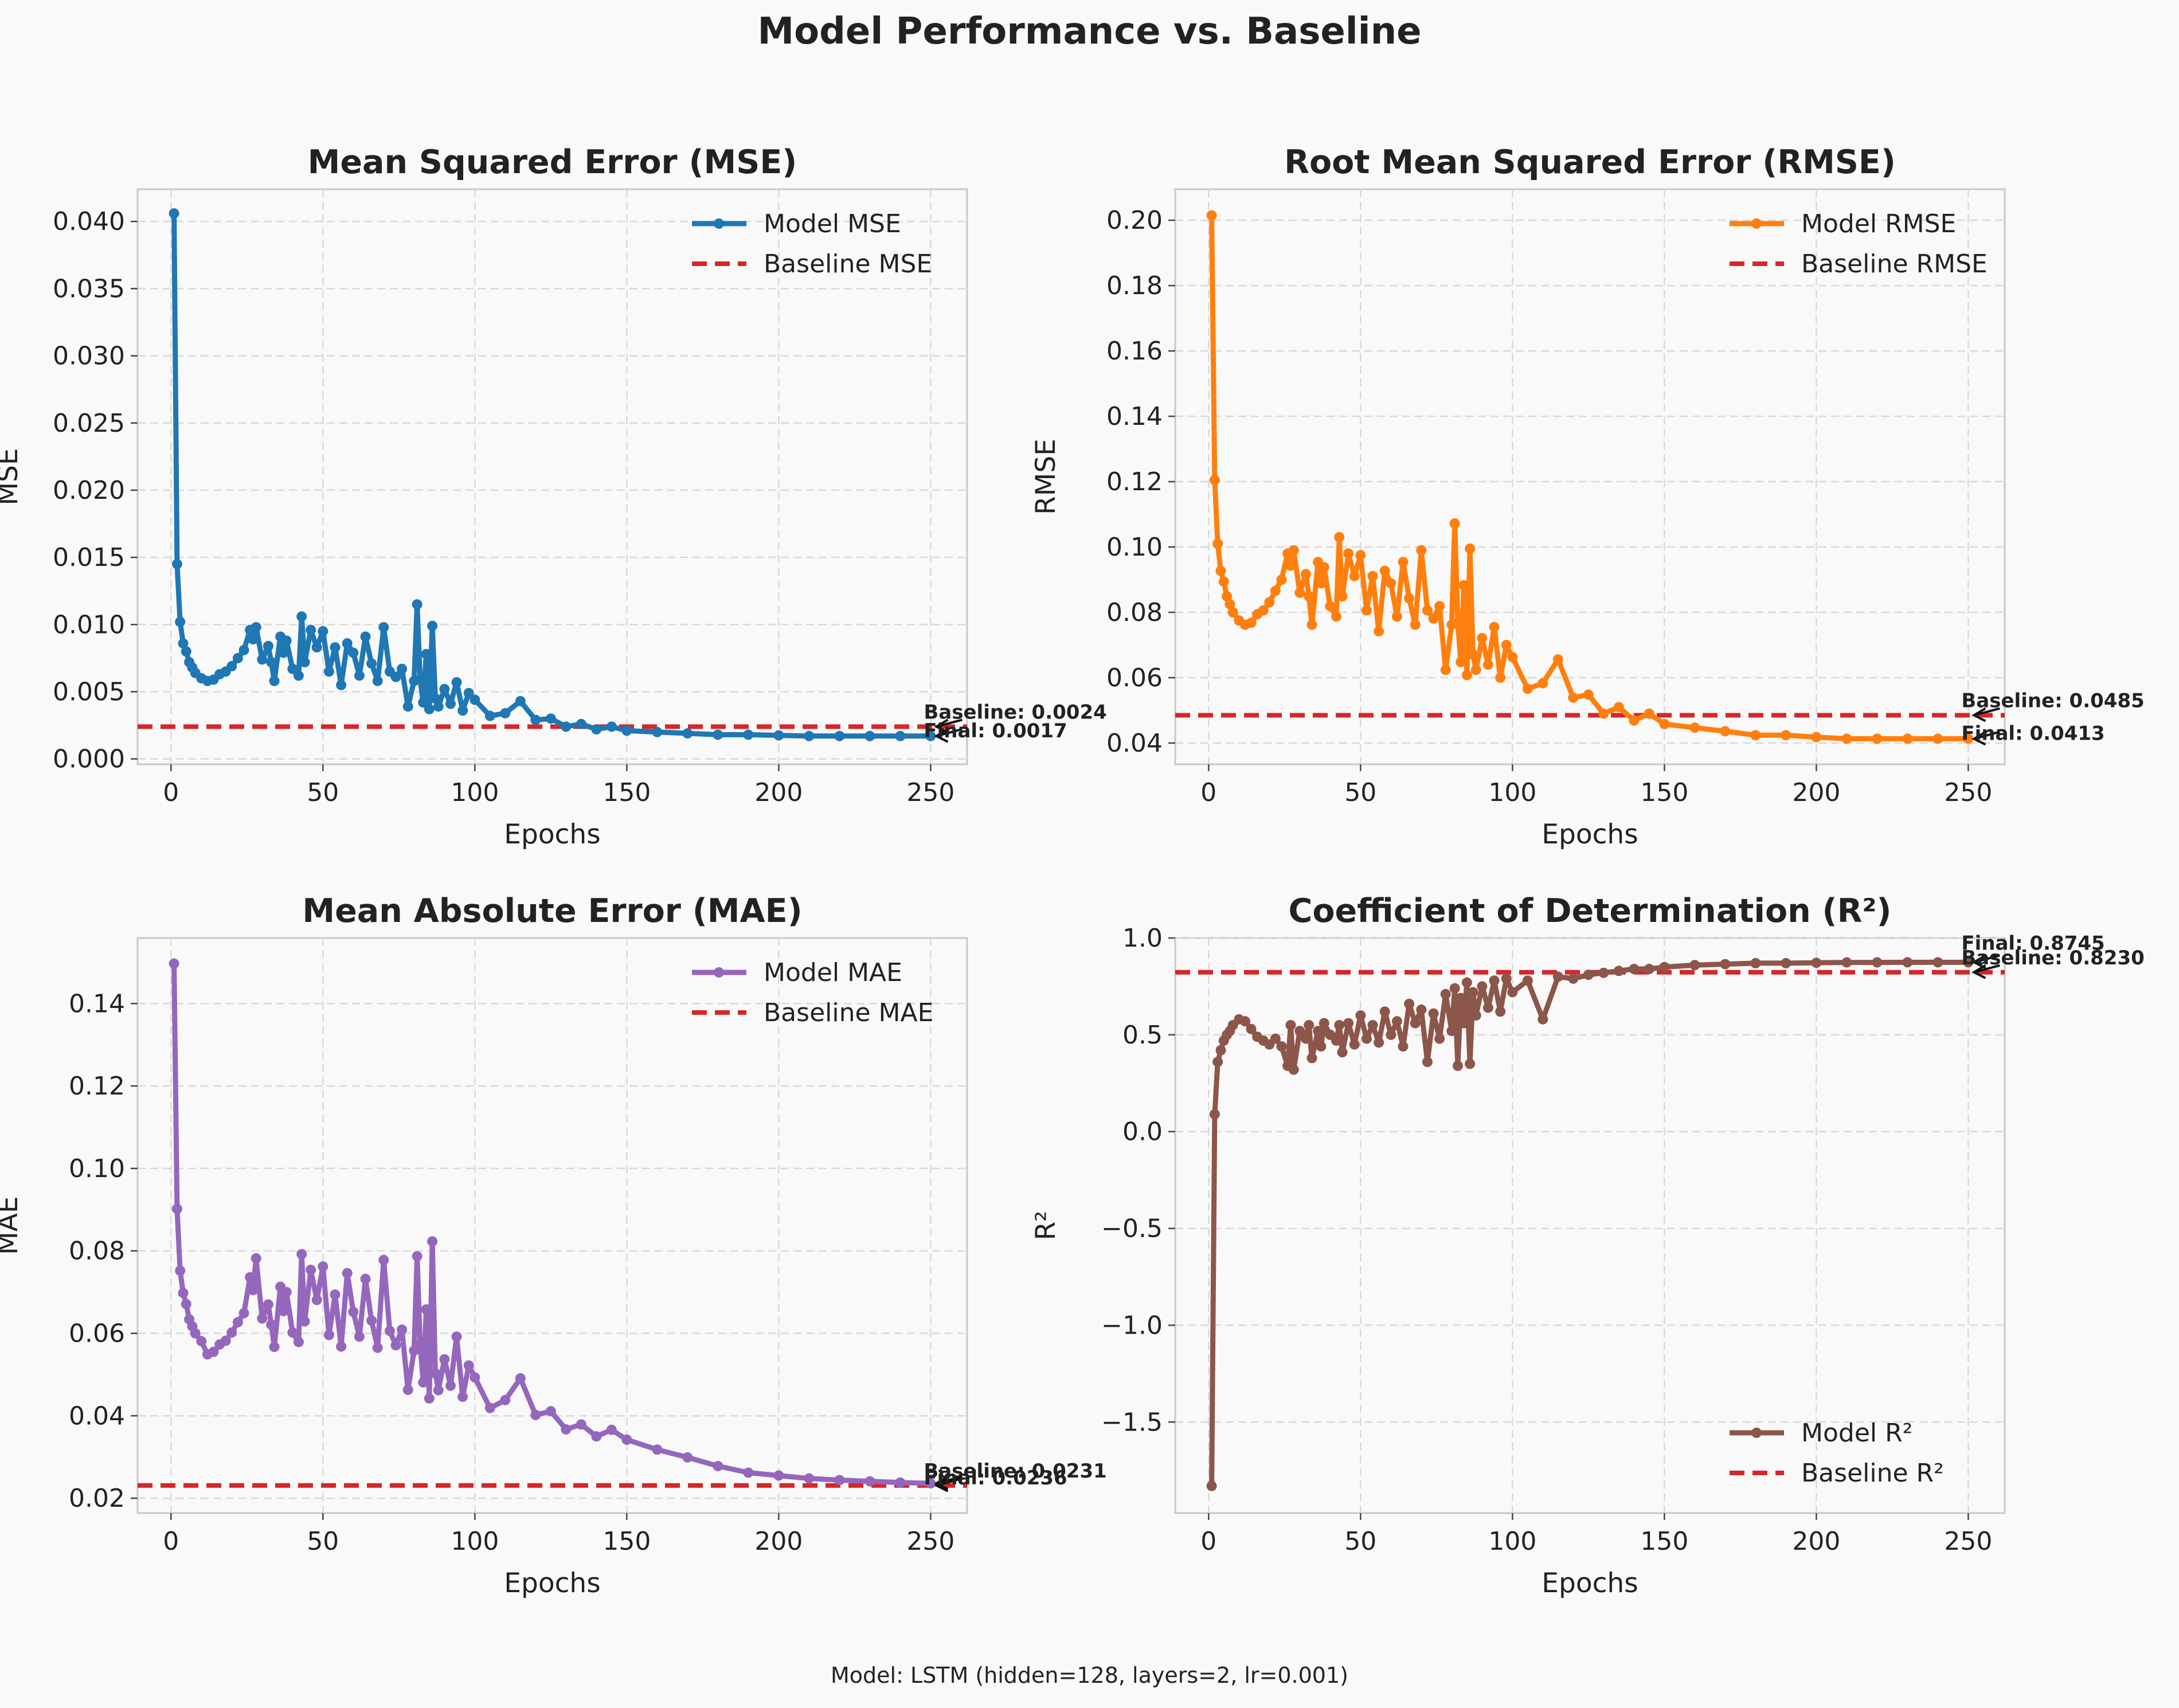 The height and width of the screenshot is (1708, 2179). What do you see at coordinates (1134, 547) in the screenshot?
I see `rmse-y-tick-label: 0.10` at bounding box center [1134, 547].